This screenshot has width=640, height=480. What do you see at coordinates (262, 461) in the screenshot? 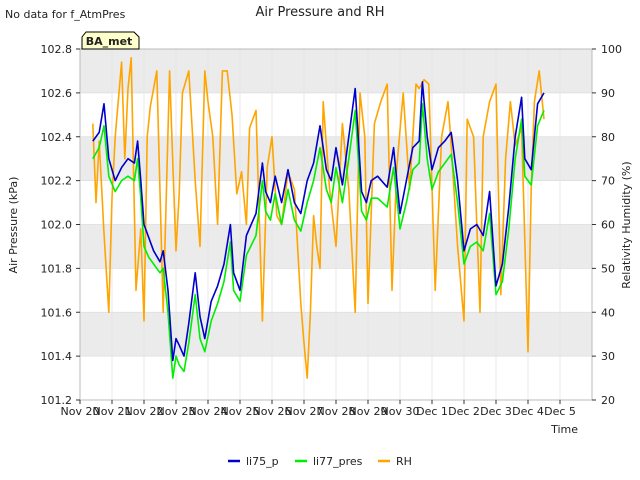
I see `legend-label-li75_p: li75_p` at bounding box center [262, 461].